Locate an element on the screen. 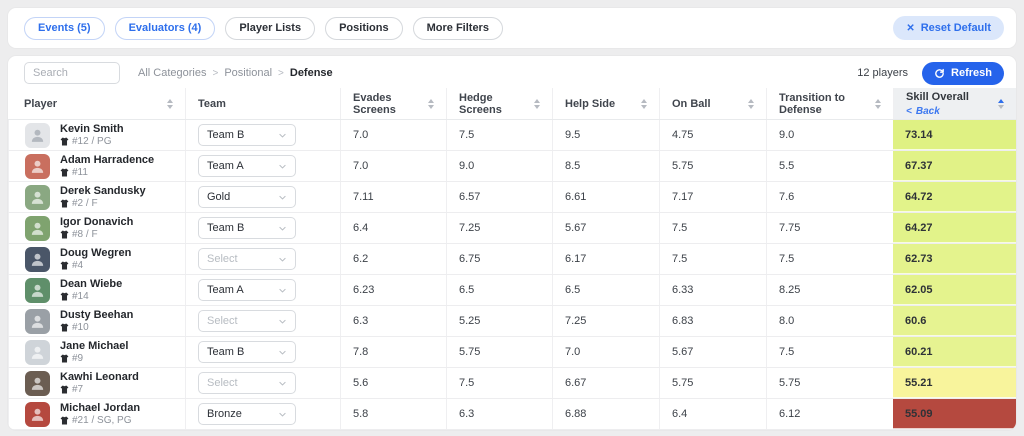 The image size is (1024, 436). breadcrumb-positional: Positional is located at coordinates (248, 73).